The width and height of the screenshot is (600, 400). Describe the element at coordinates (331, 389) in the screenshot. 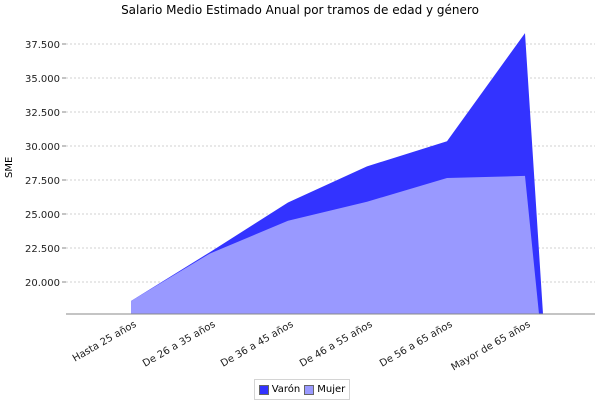

I see `legend-label: Mujer` at that location.